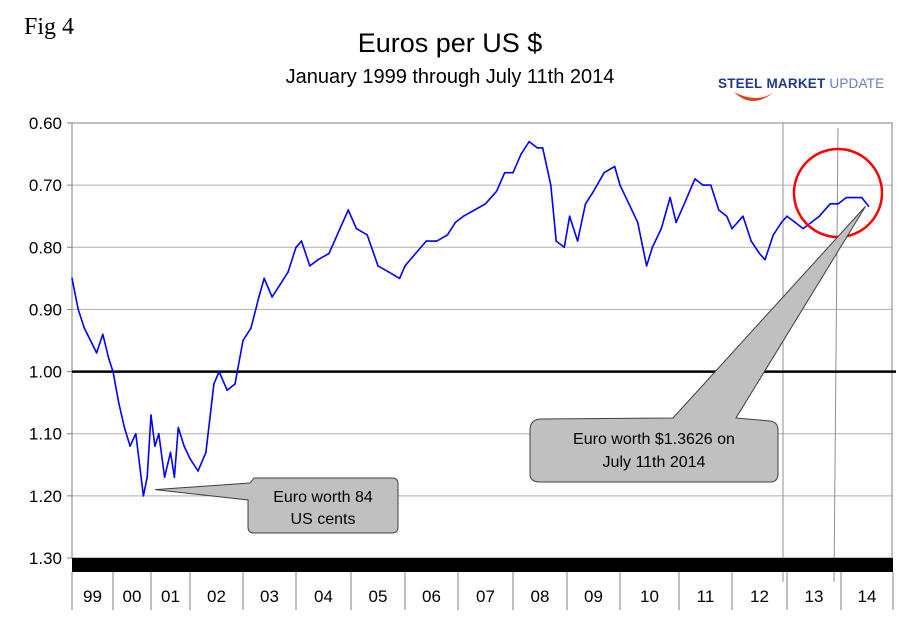 The height and width of the screenshot is (630, 922). Describe the element at coordinates (323, 596) in the screenshot. I see `x-tick-label: 04` at that location.